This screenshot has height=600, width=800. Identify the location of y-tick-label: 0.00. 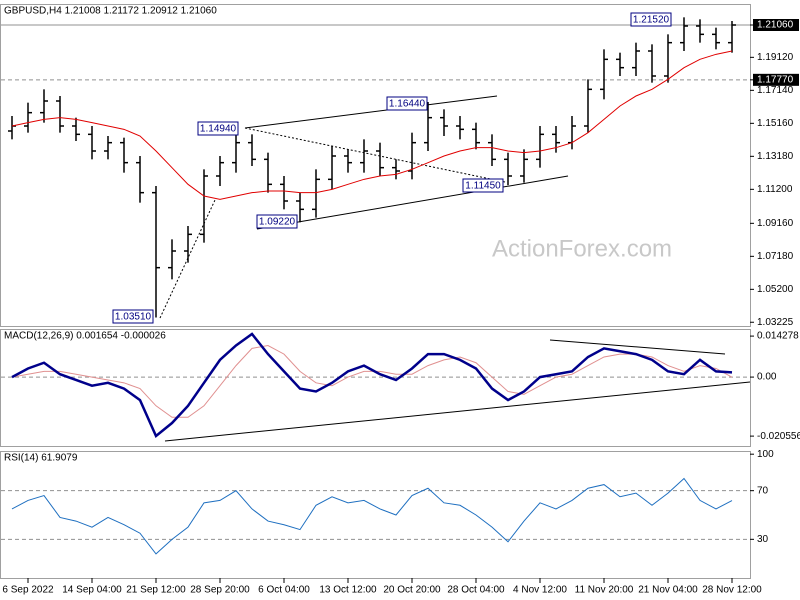
(767, 377).